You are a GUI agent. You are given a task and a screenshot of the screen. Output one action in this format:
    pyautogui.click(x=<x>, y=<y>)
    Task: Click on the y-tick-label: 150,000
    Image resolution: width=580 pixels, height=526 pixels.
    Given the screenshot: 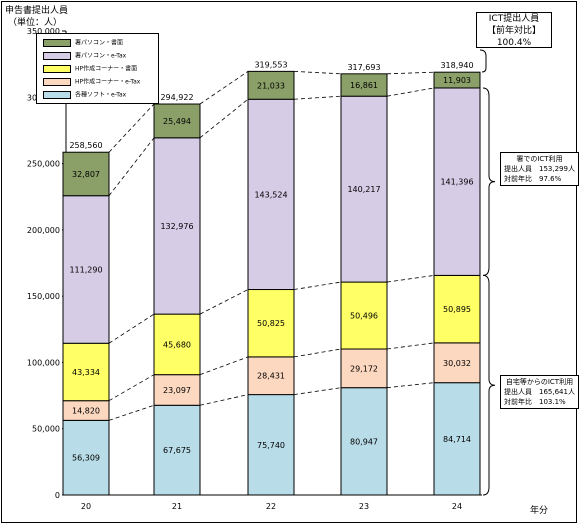 What is the action you would take?
    pyautogui.click(x=43, y=296)
    